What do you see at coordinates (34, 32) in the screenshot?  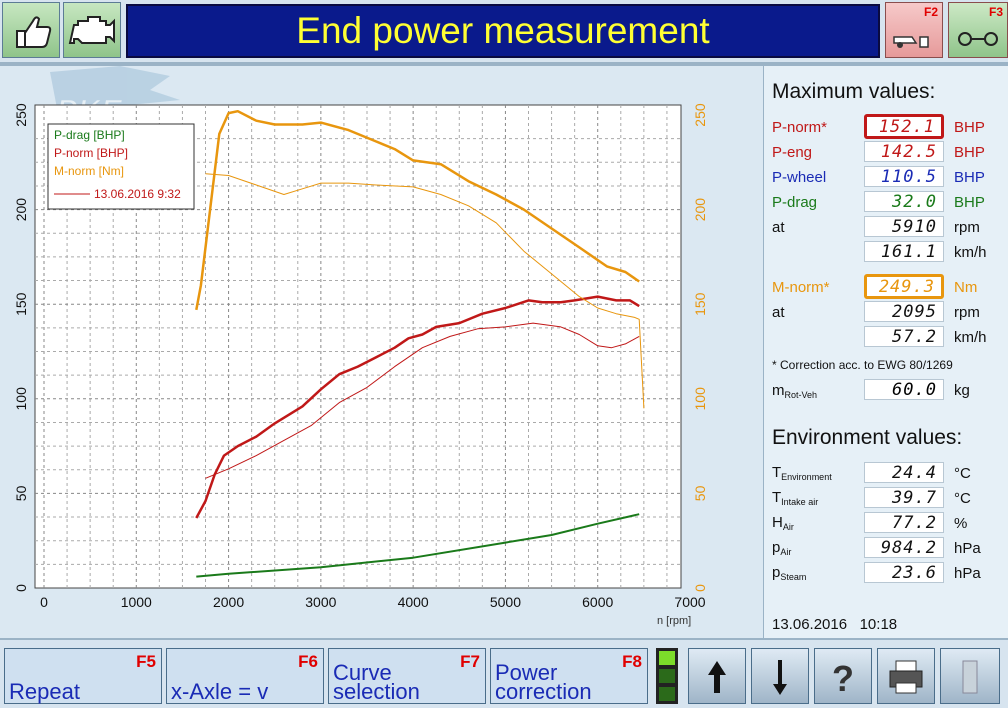 I see `thumbs-up-icon` at bounding box center [34, 32].